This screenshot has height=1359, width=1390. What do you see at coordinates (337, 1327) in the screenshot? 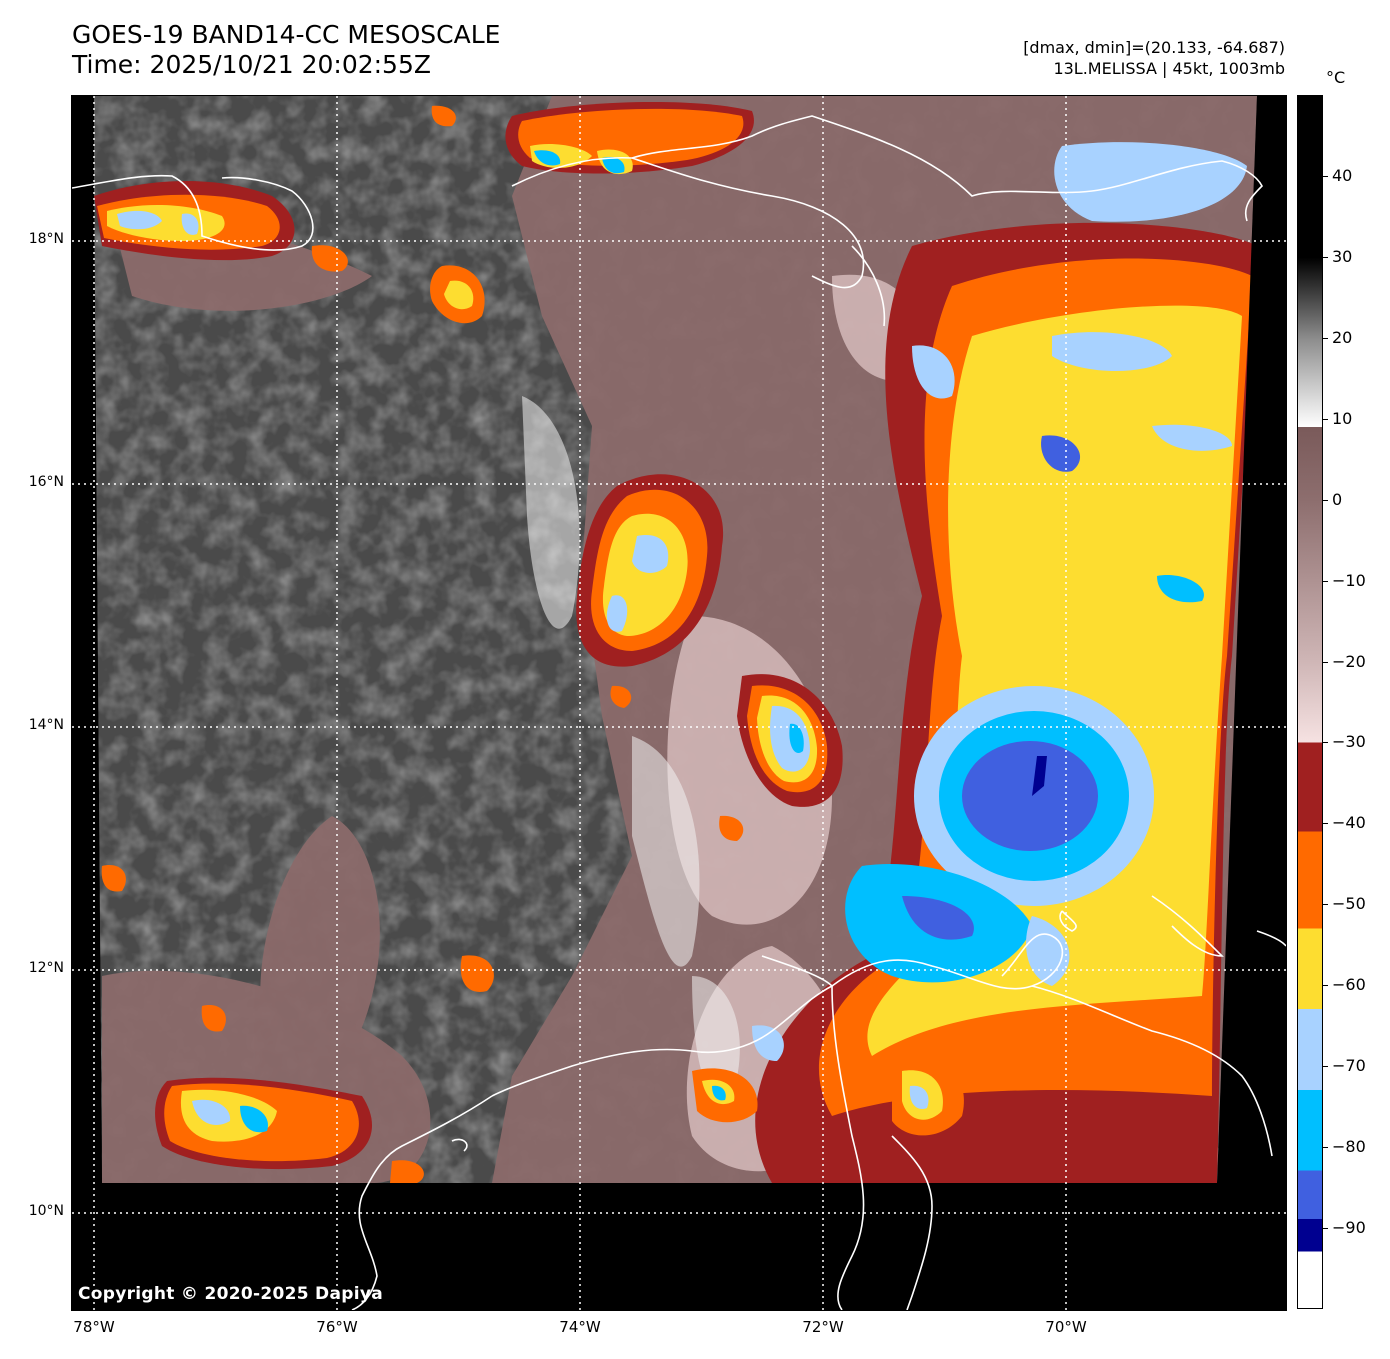
I see `lon-label-76w: 76°W` at bounding box center [337, 1327].